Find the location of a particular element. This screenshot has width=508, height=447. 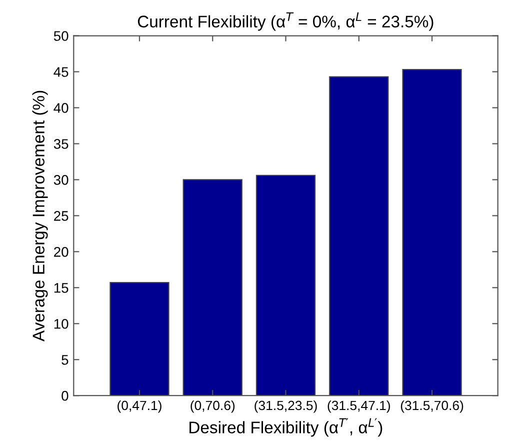

y-tick-label: 50 is located at coordinates (61, 36).